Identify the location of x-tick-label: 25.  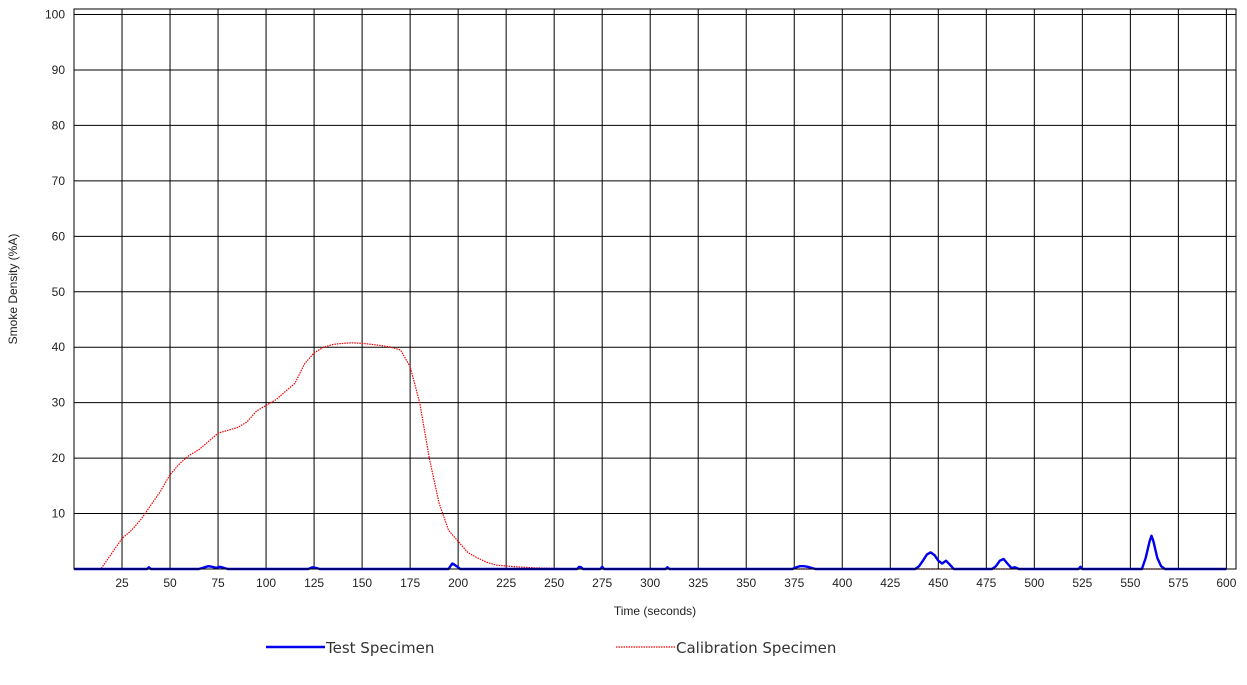
(122, 583).